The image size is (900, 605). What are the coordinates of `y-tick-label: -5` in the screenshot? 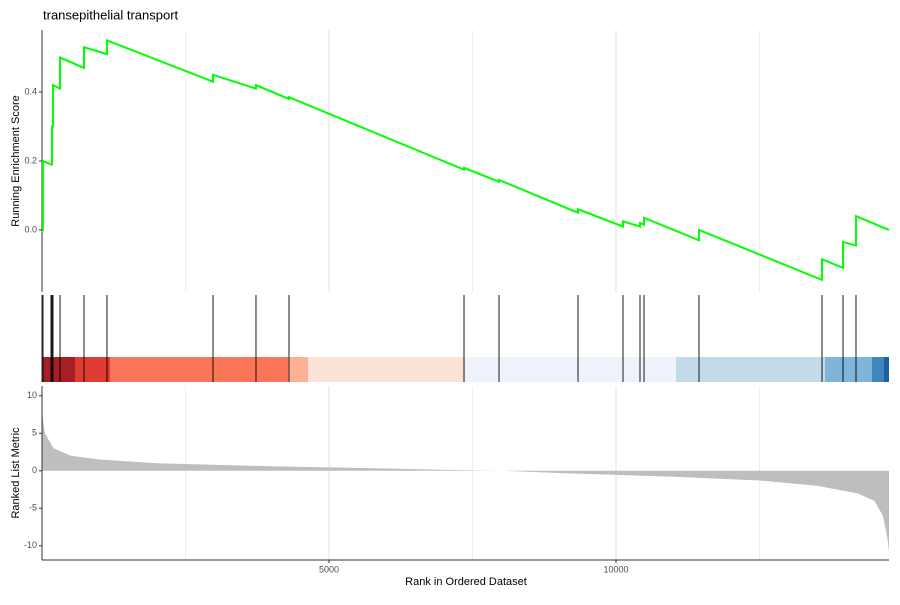 It's located at (33, 508).